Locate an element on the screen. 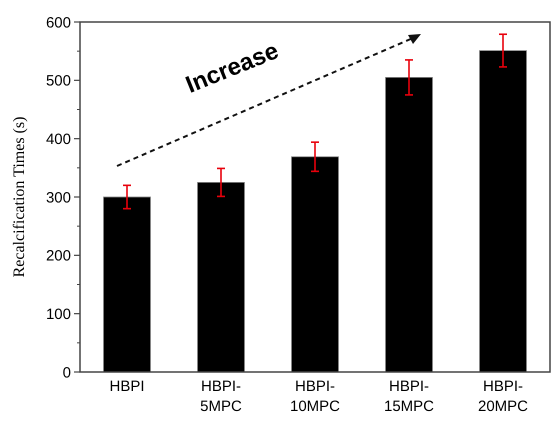 The width and height of the screenshot is (555, 423). x-tick-label: HBPI-5MPC is located at coordinates (221, 396).